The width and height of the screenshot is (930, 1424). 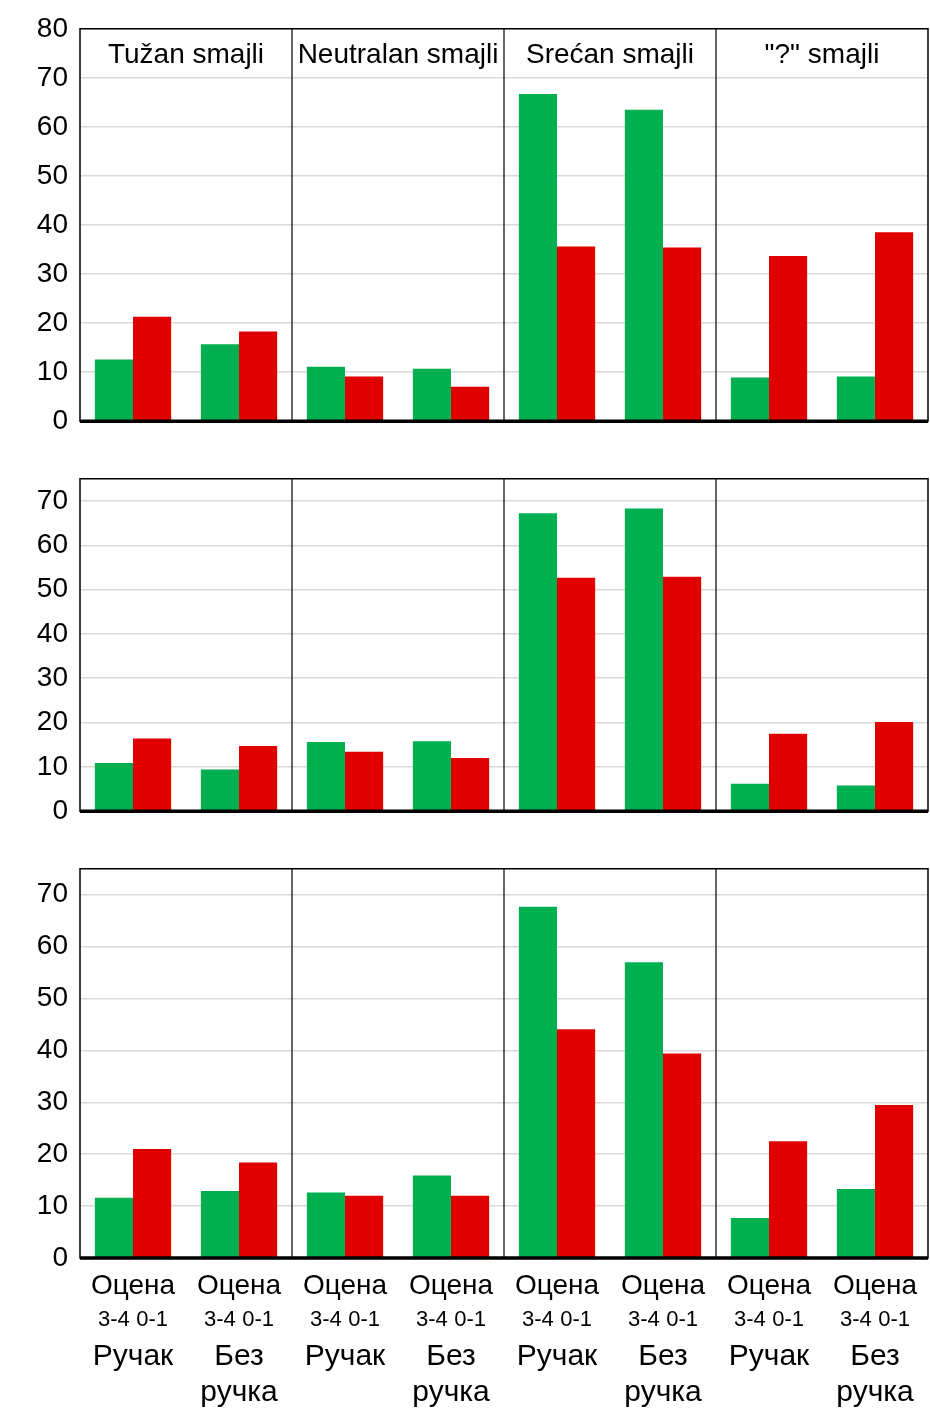 I want to click on annotation: "?" smajli, so click(x=822, y=53).